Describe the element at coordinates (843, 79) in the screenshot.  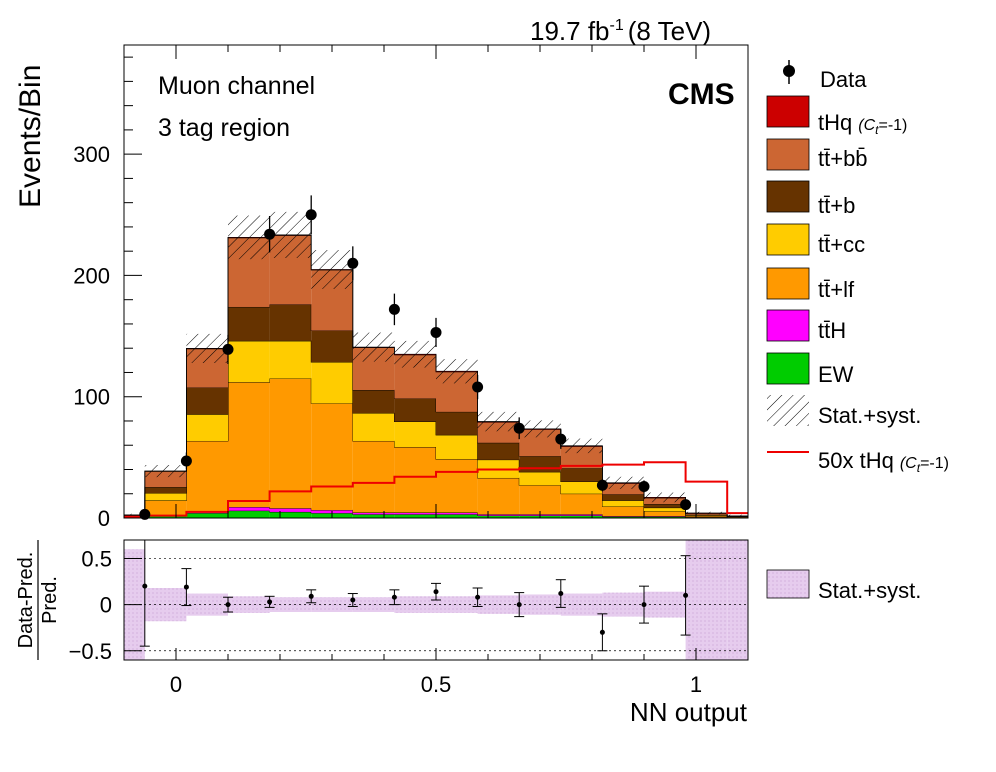
I see `legend-data-label: Data` at that location.